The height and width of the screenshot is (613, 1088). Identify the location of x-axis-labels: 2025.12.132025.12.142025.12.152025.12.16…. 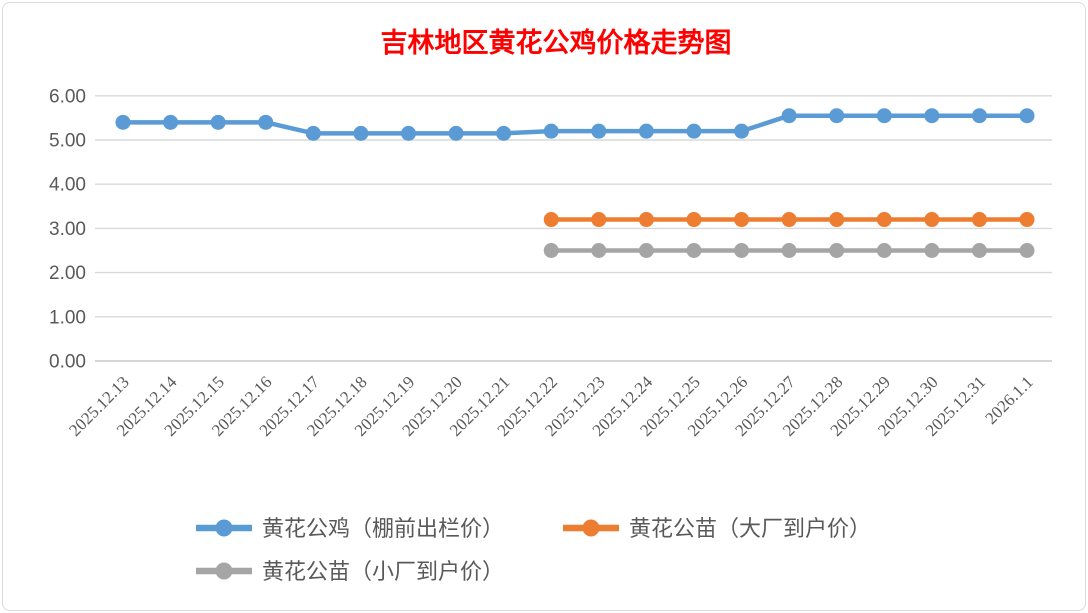
(551, 406).